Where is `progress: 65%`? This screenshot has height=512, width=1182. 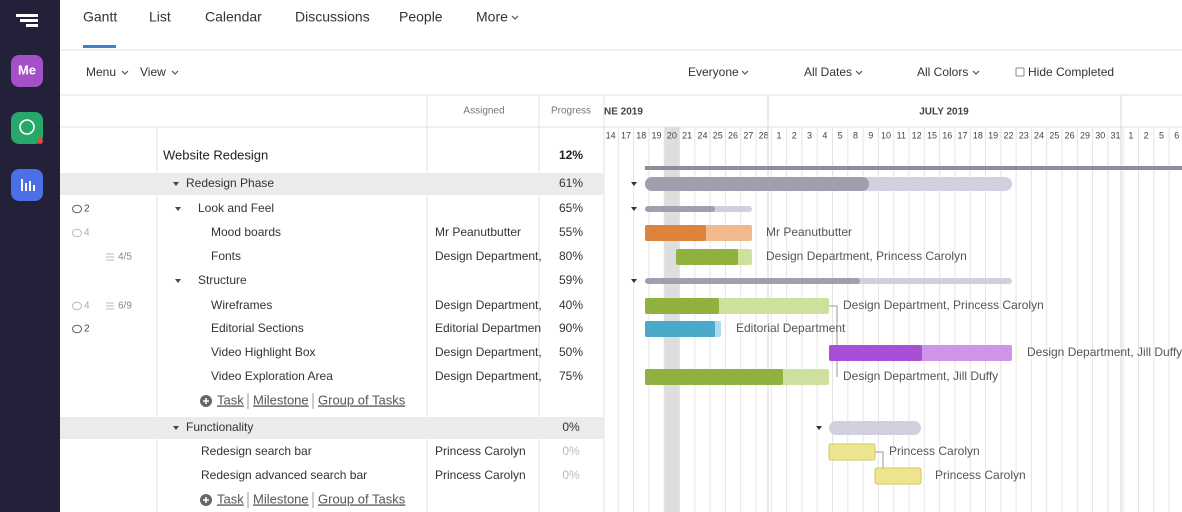
progress: 65% is located at coordinates (571, 208).